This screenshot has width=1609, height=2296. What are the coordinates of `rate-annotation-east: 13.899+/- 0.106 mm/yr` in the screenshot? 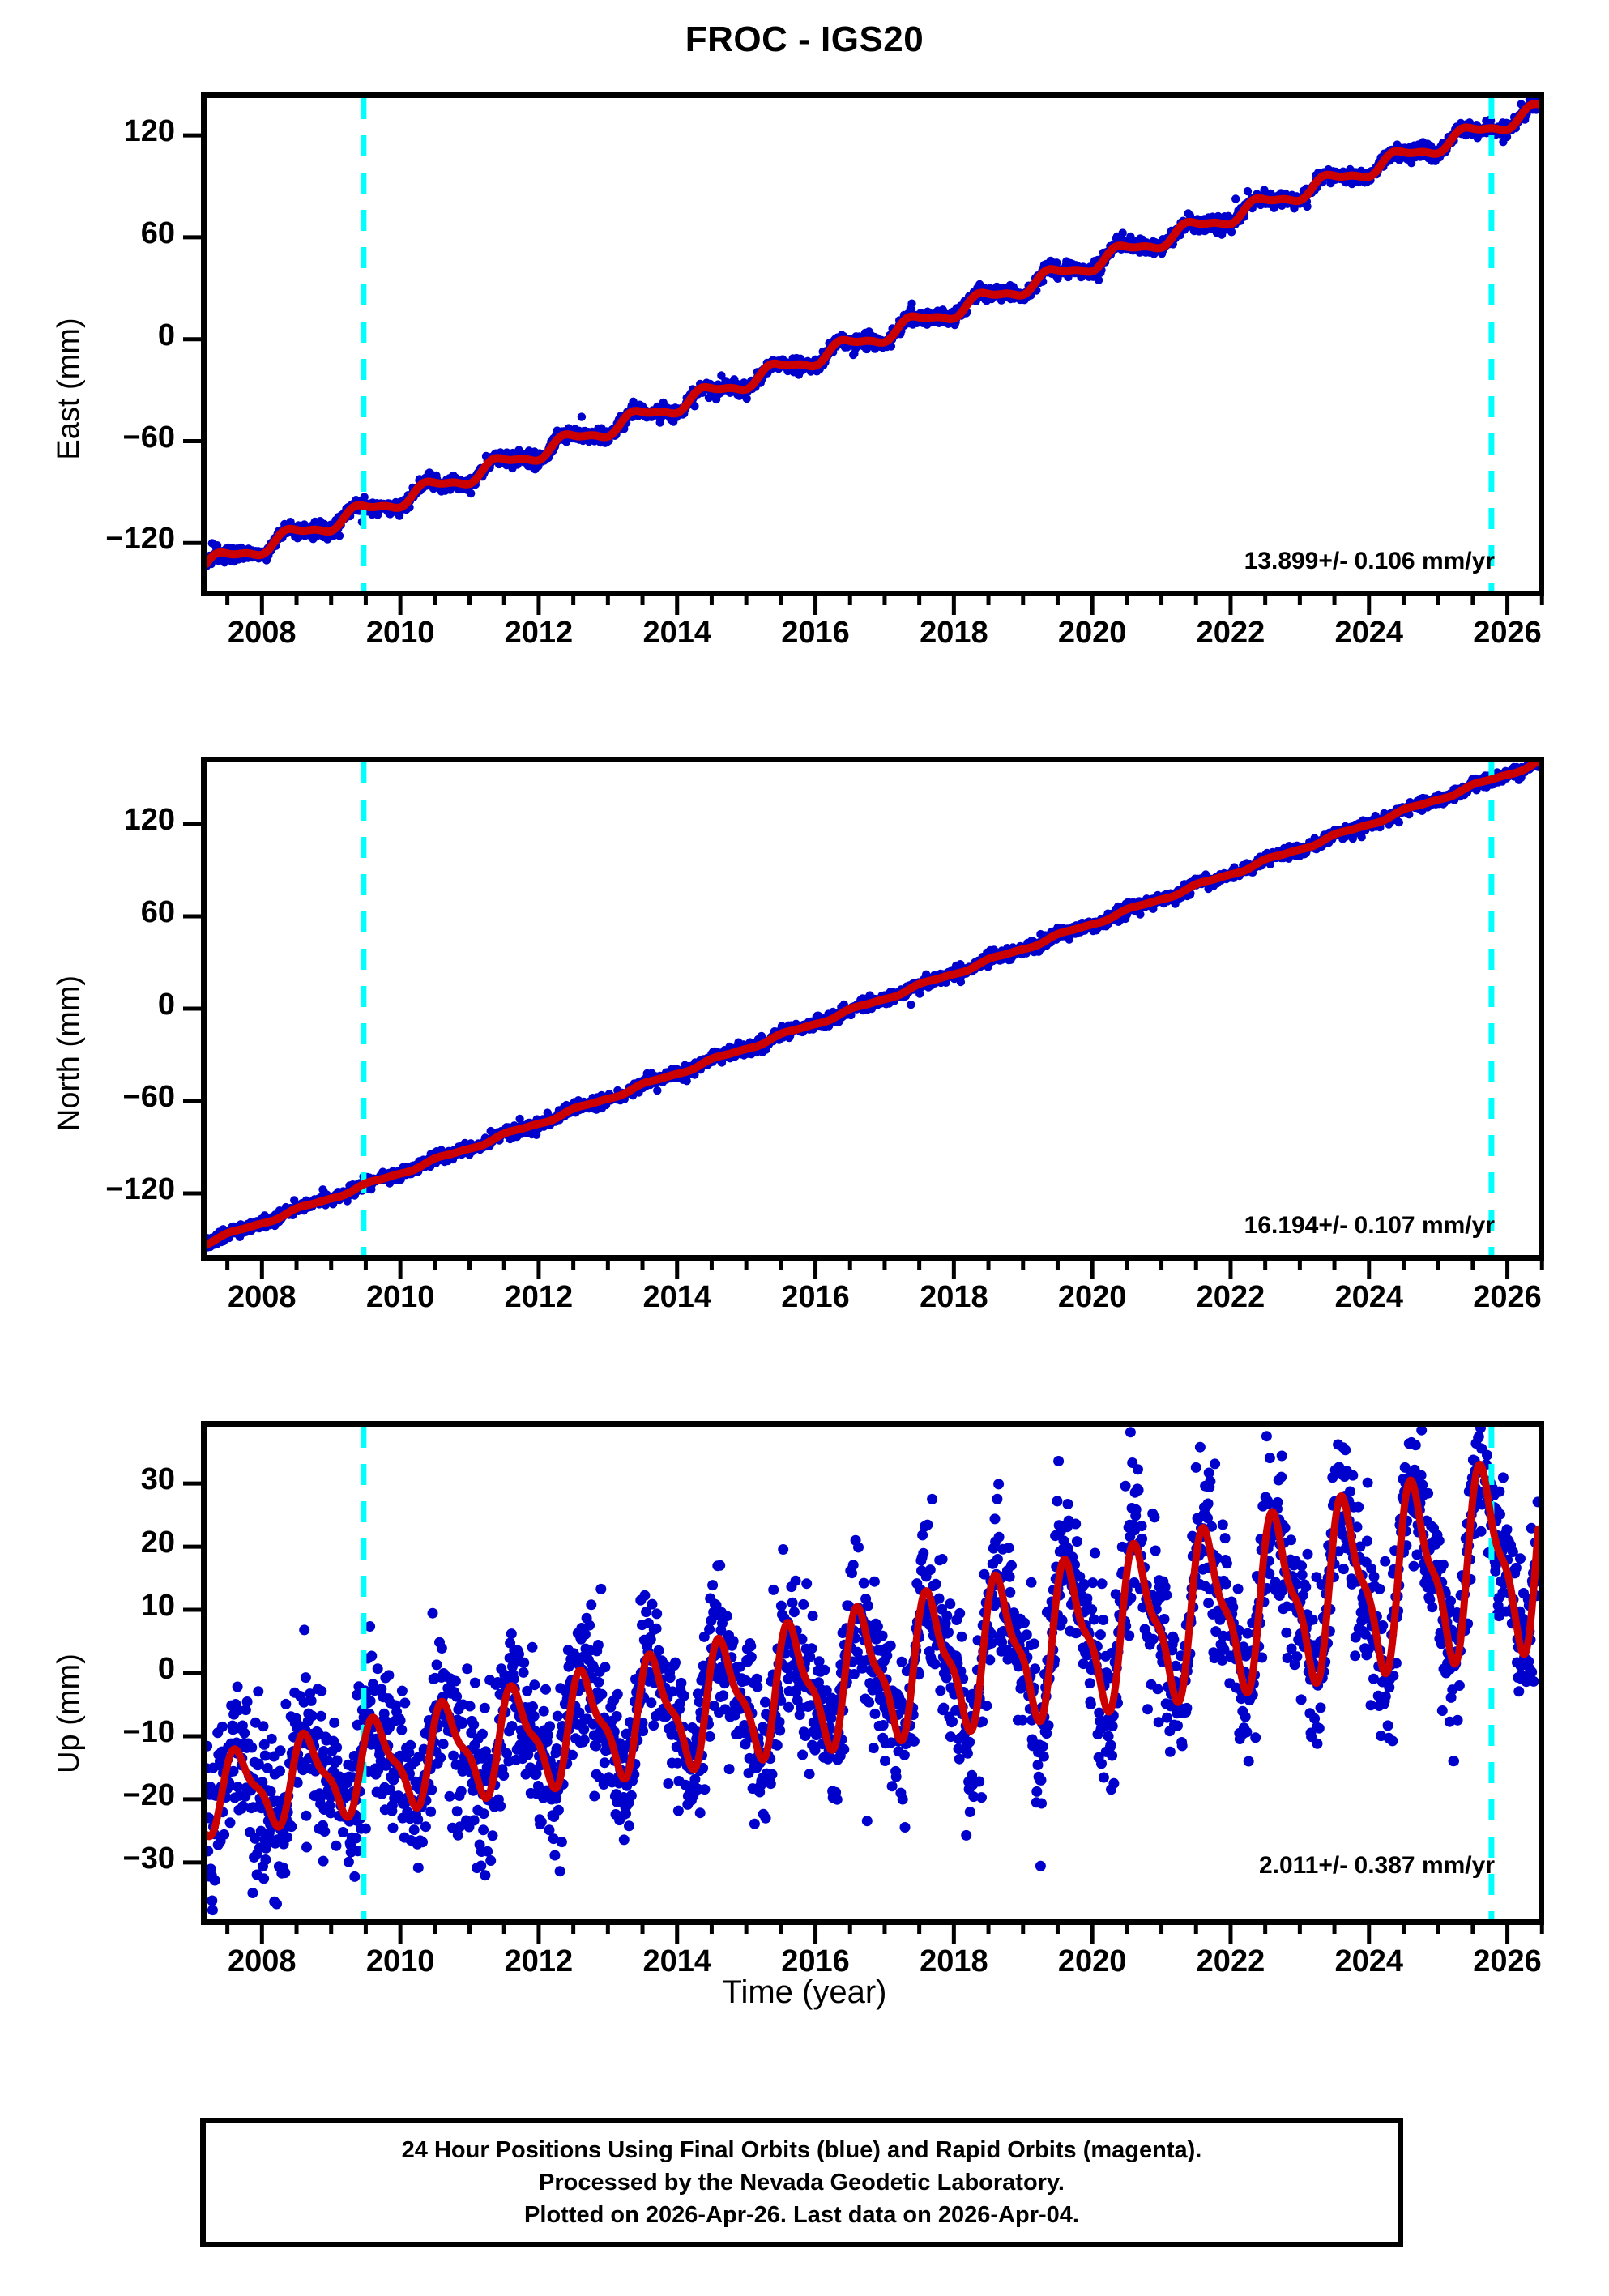 It's located at (1369, 561).